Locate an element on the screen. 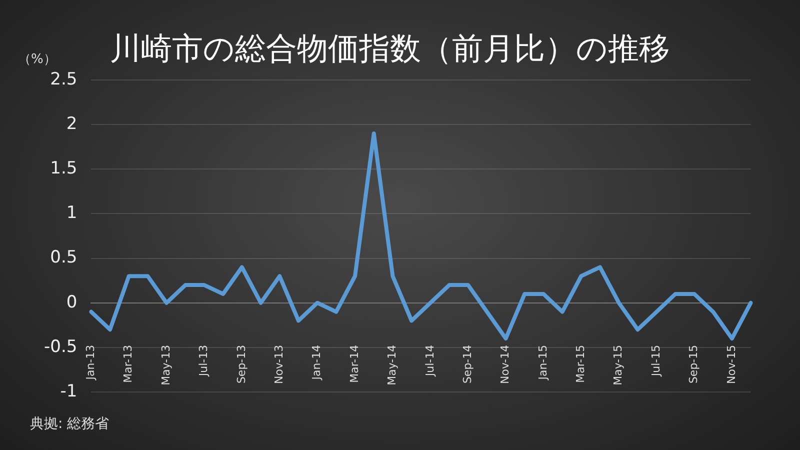 This screenshot has width=800, height=450. x-tick-label: Jan-13 is located at coordinates (91, 362).